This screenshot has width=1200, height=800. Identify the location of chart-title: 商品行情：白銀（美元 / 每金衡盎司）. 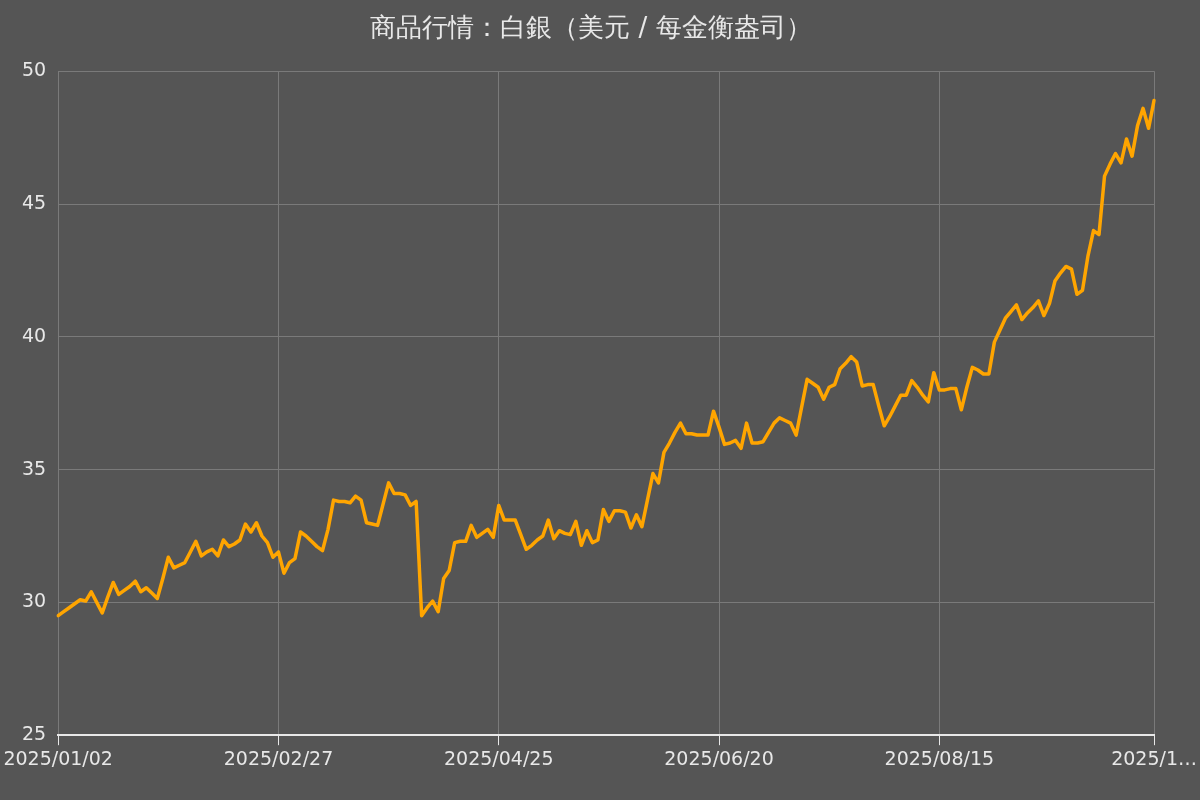
(591, 27).